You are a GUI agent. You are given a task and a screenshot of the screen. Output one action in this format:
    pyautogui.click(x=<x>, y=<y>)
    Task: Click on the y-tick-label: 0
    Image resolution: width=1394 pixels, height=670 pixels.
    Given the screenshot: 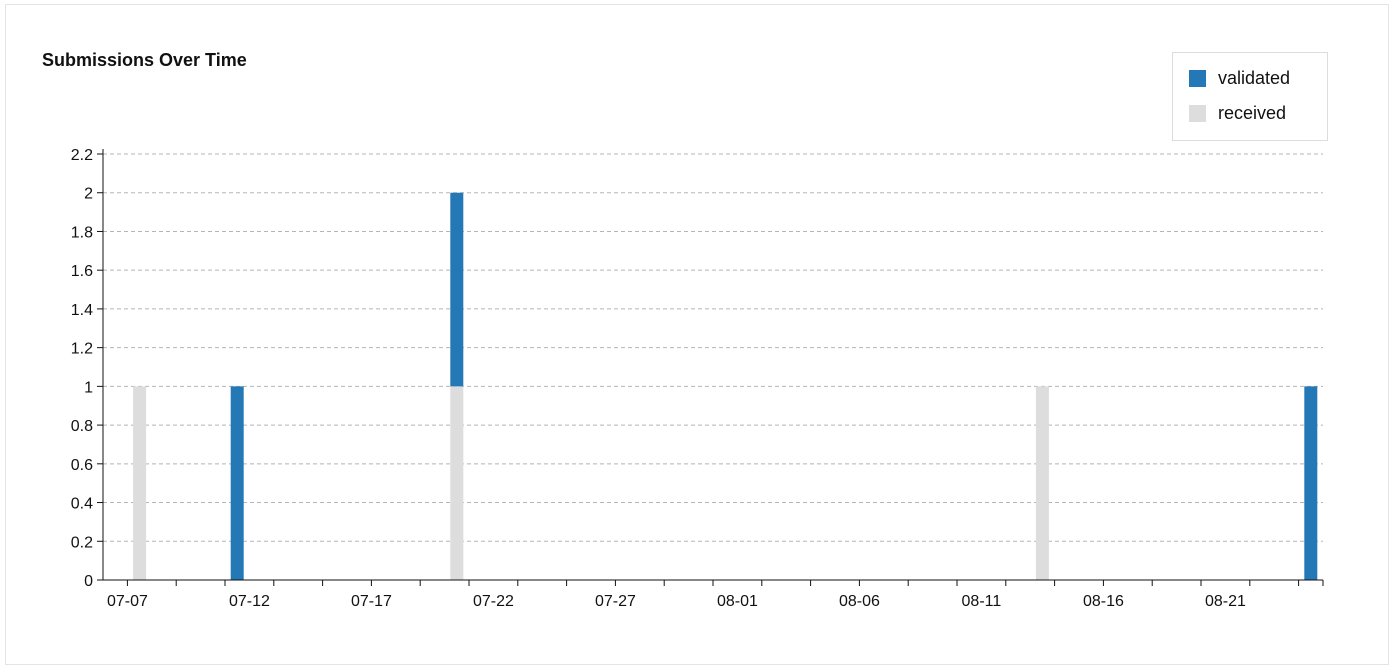 What is the action you would take?
    pyautogui.click(x=88, y=581)
    